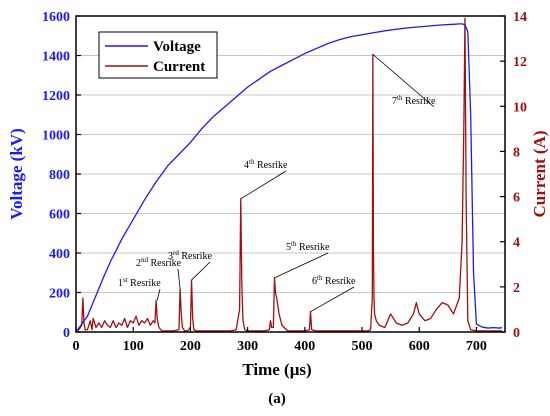 The height and width of the screenshot is (416, 550). I want to click on annotation-resrike-7: 7th Resrike, so click(404, 81).